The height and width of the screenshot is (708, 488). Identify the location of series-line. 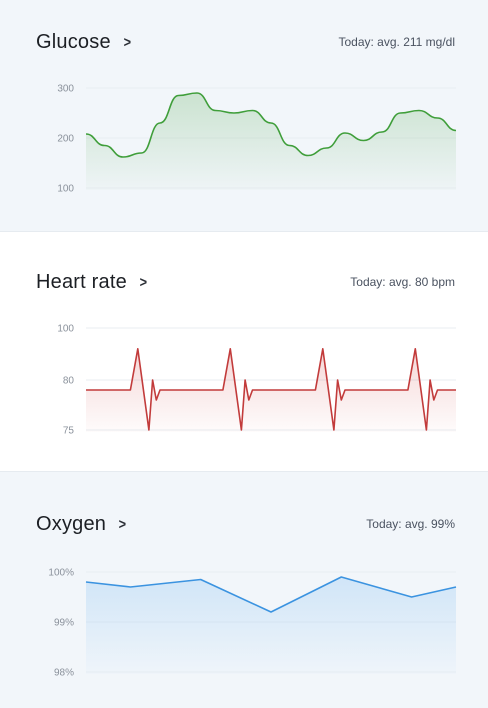
(271, 389).